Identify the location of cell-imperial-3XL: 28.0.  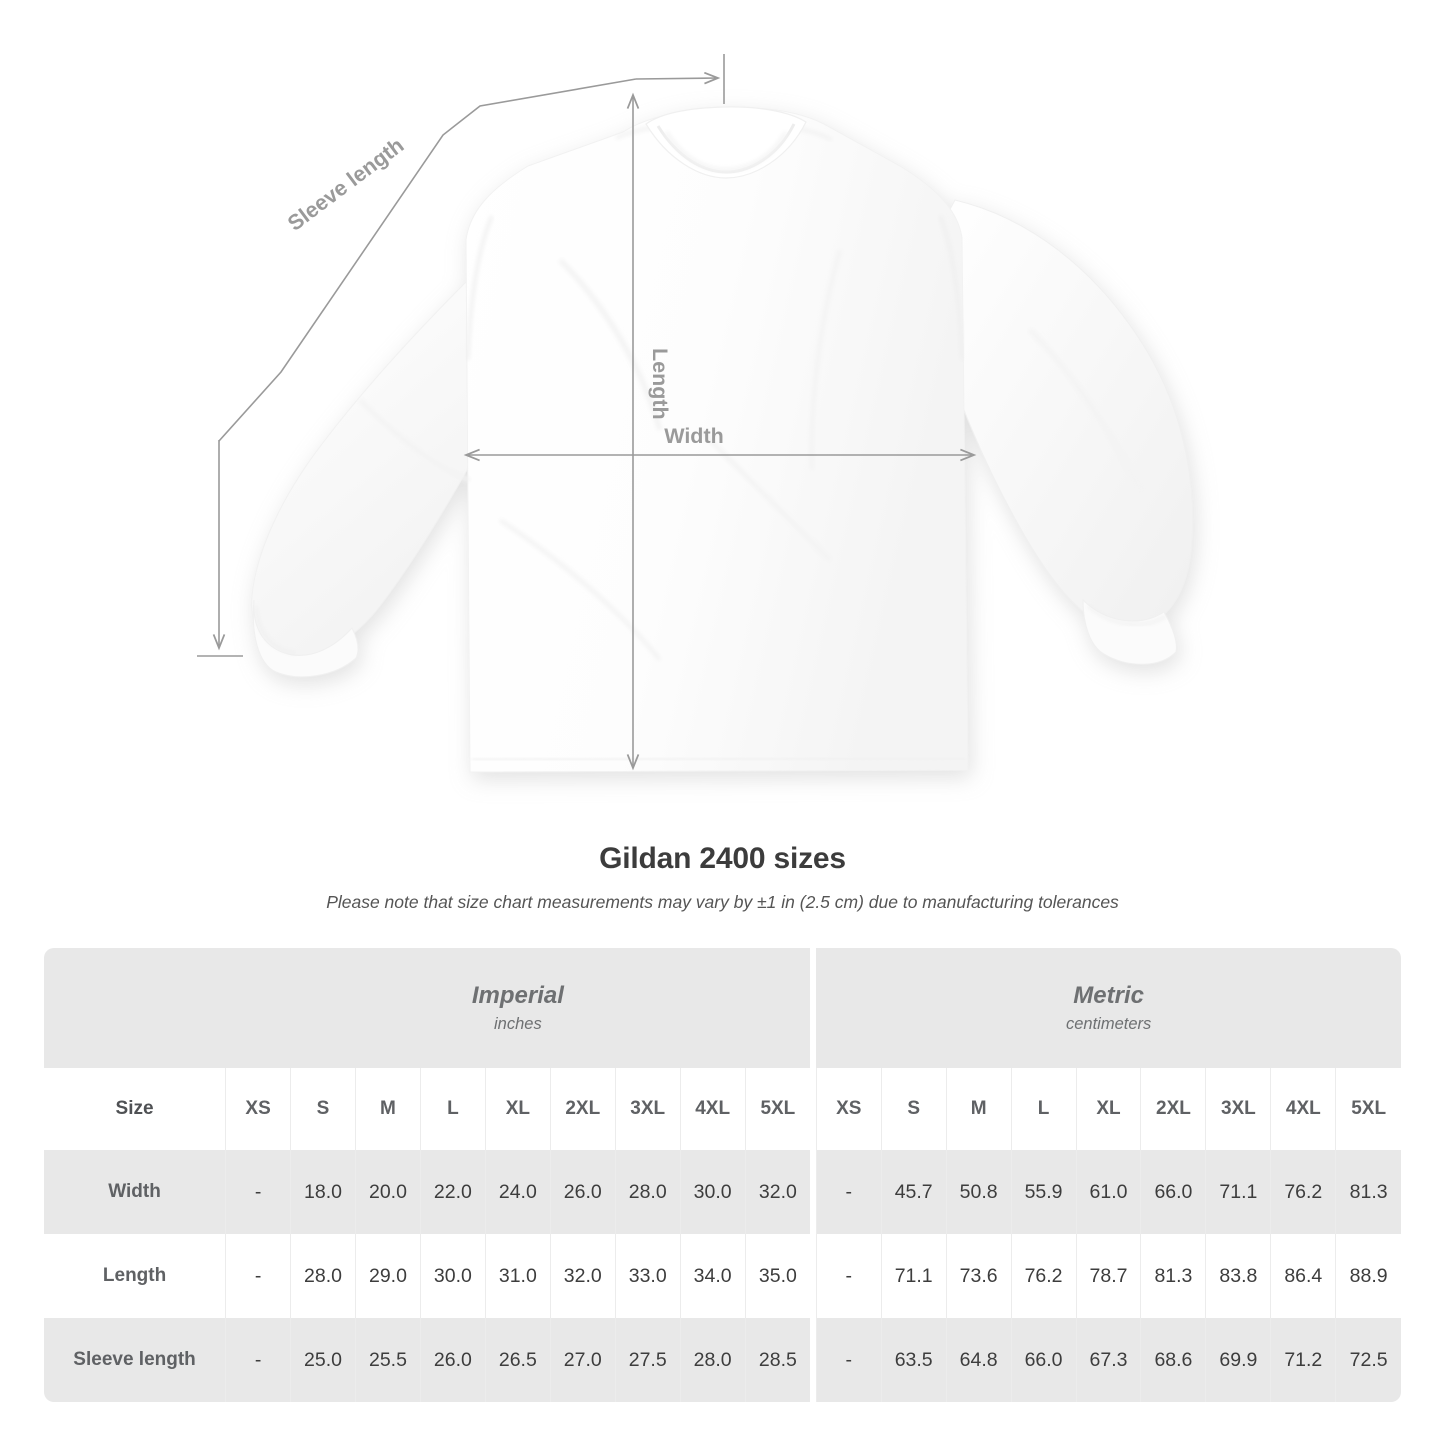
(647, 1192).